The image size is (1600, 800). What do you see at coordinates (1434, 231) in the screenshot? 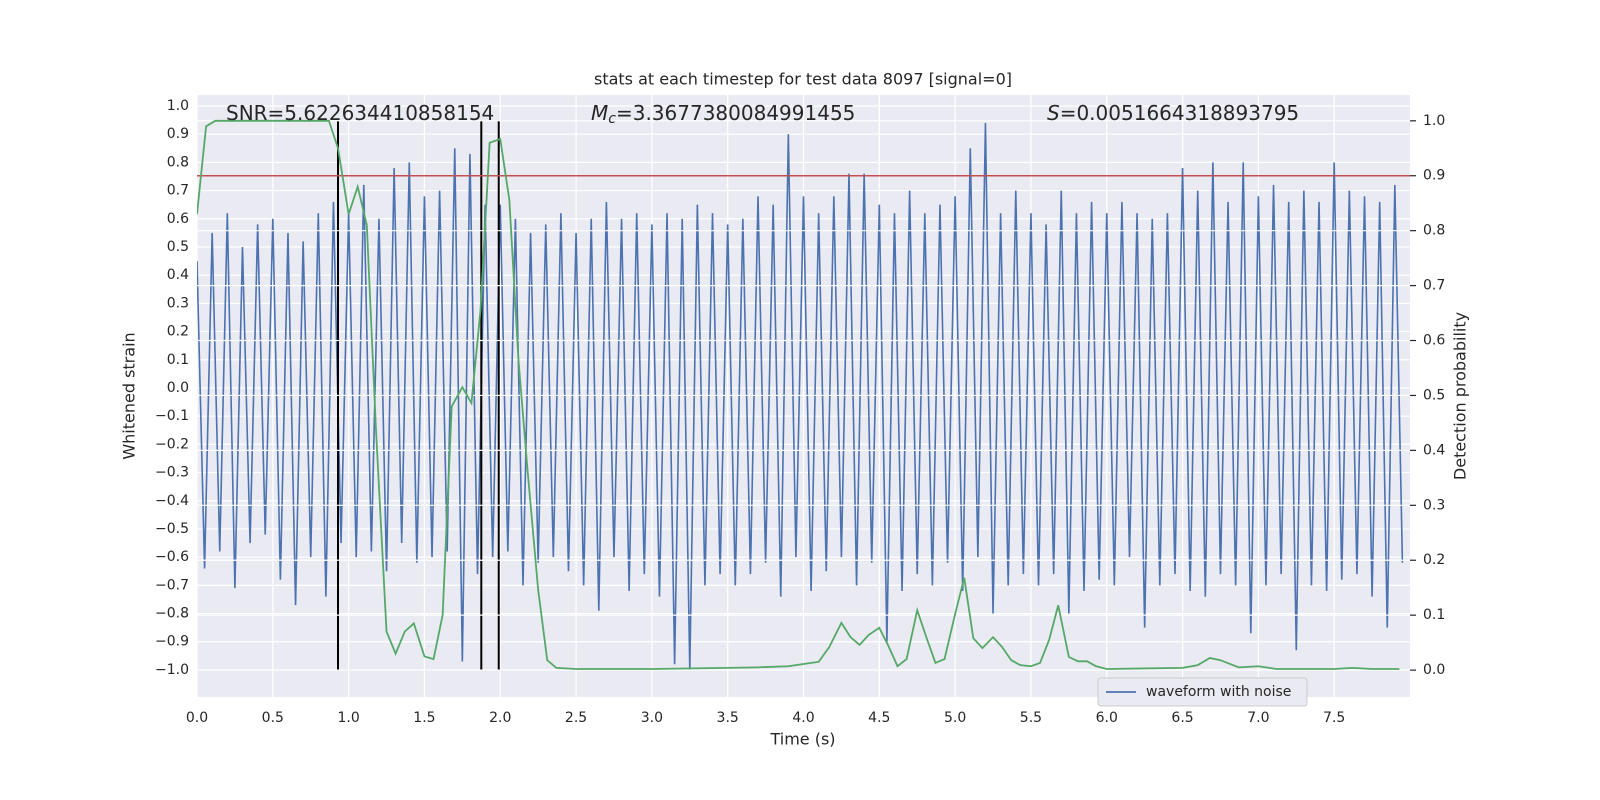
I see `y2-tick-label: 0.8` at bounding box center [1434, 231].